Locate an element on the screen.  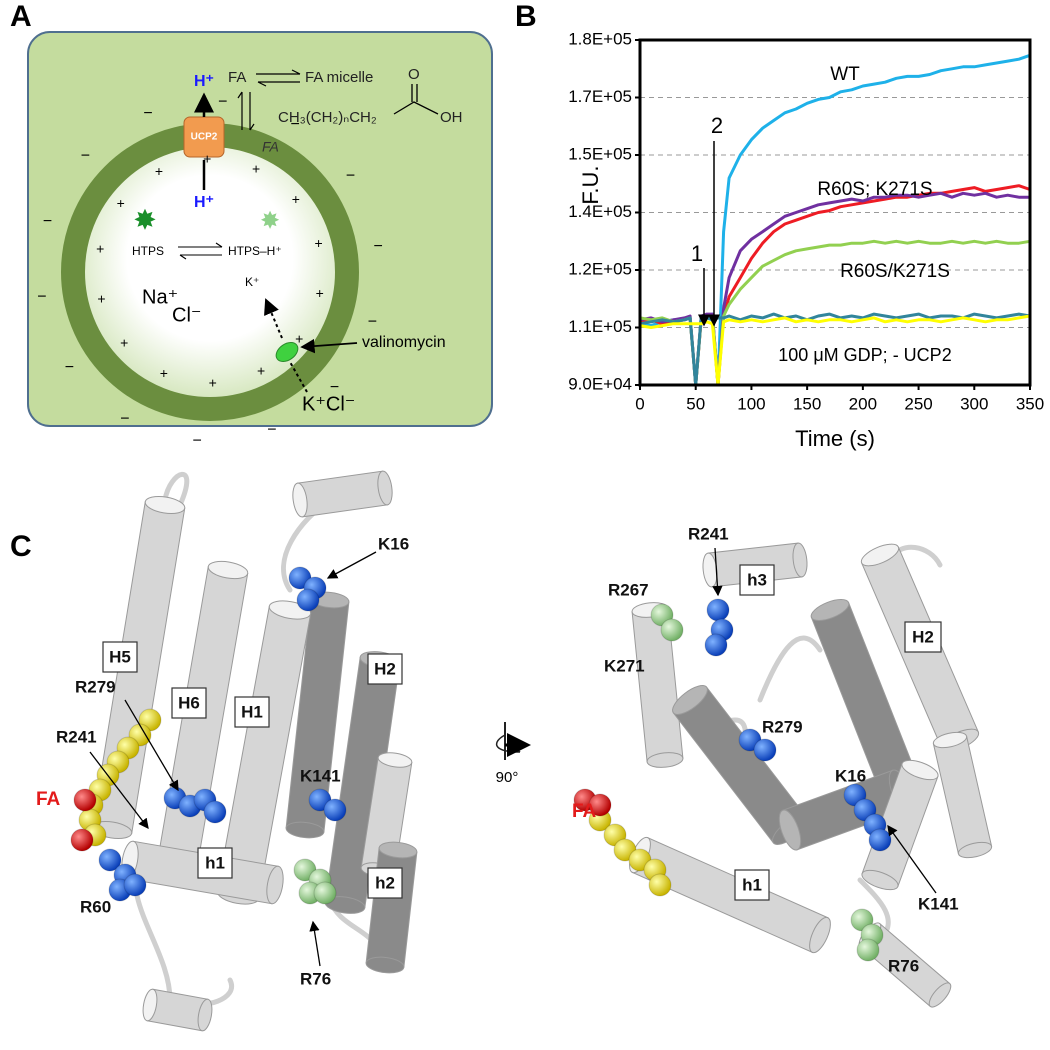
y-tick-label: 1.7E+05 is located at coordinates (600, 96).